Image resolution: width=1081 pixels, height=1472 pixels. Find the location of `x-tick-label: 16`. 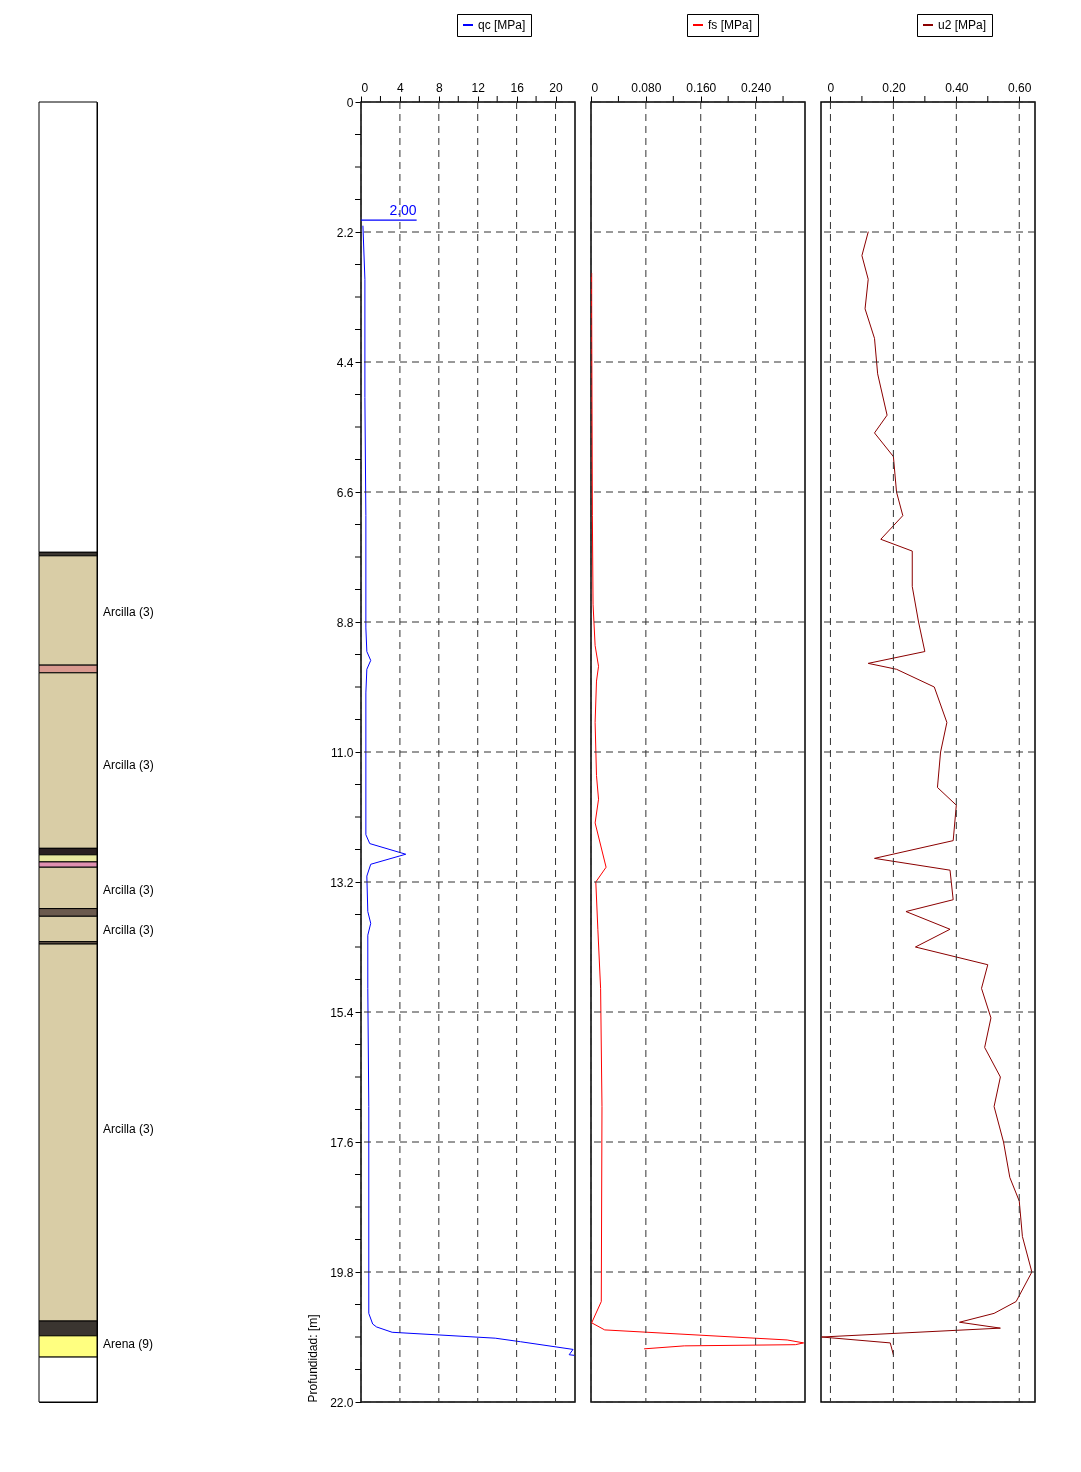

x-tick-label: 16 is located at coordinates (517, 87).